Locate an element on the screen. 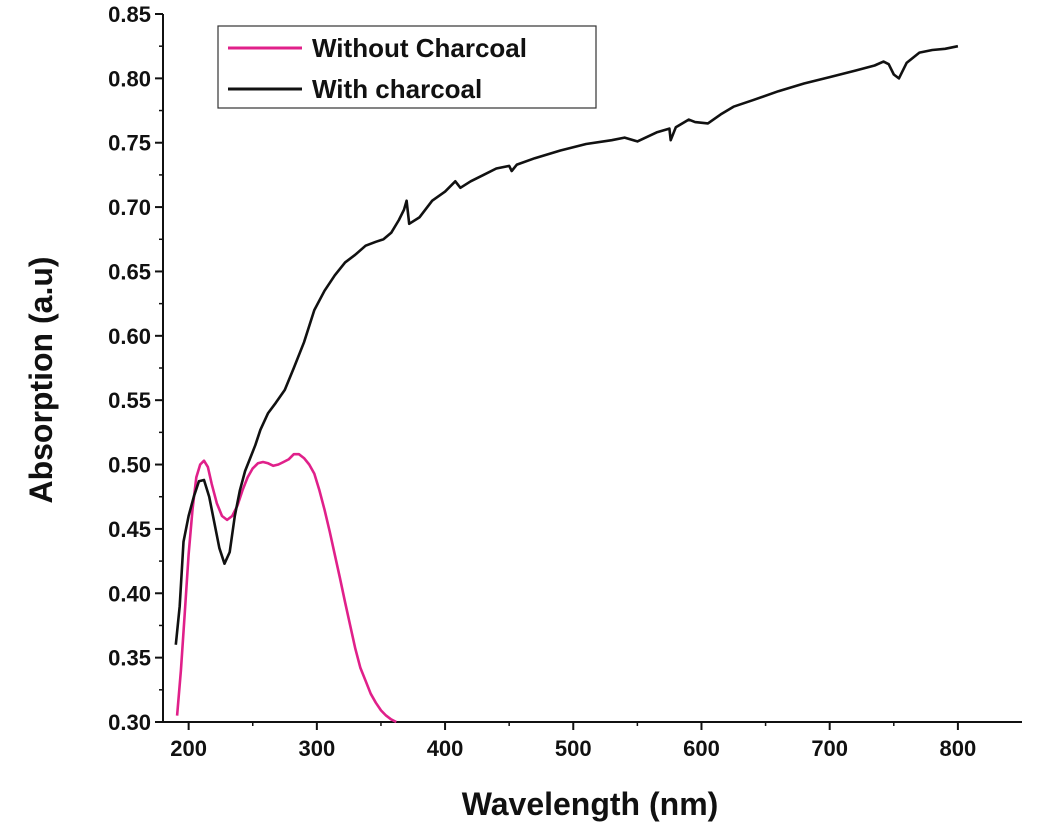 The height and width of the screenshot is (833, 1038). y-tick-label: 0.75 is located at coordinates (129, 143).